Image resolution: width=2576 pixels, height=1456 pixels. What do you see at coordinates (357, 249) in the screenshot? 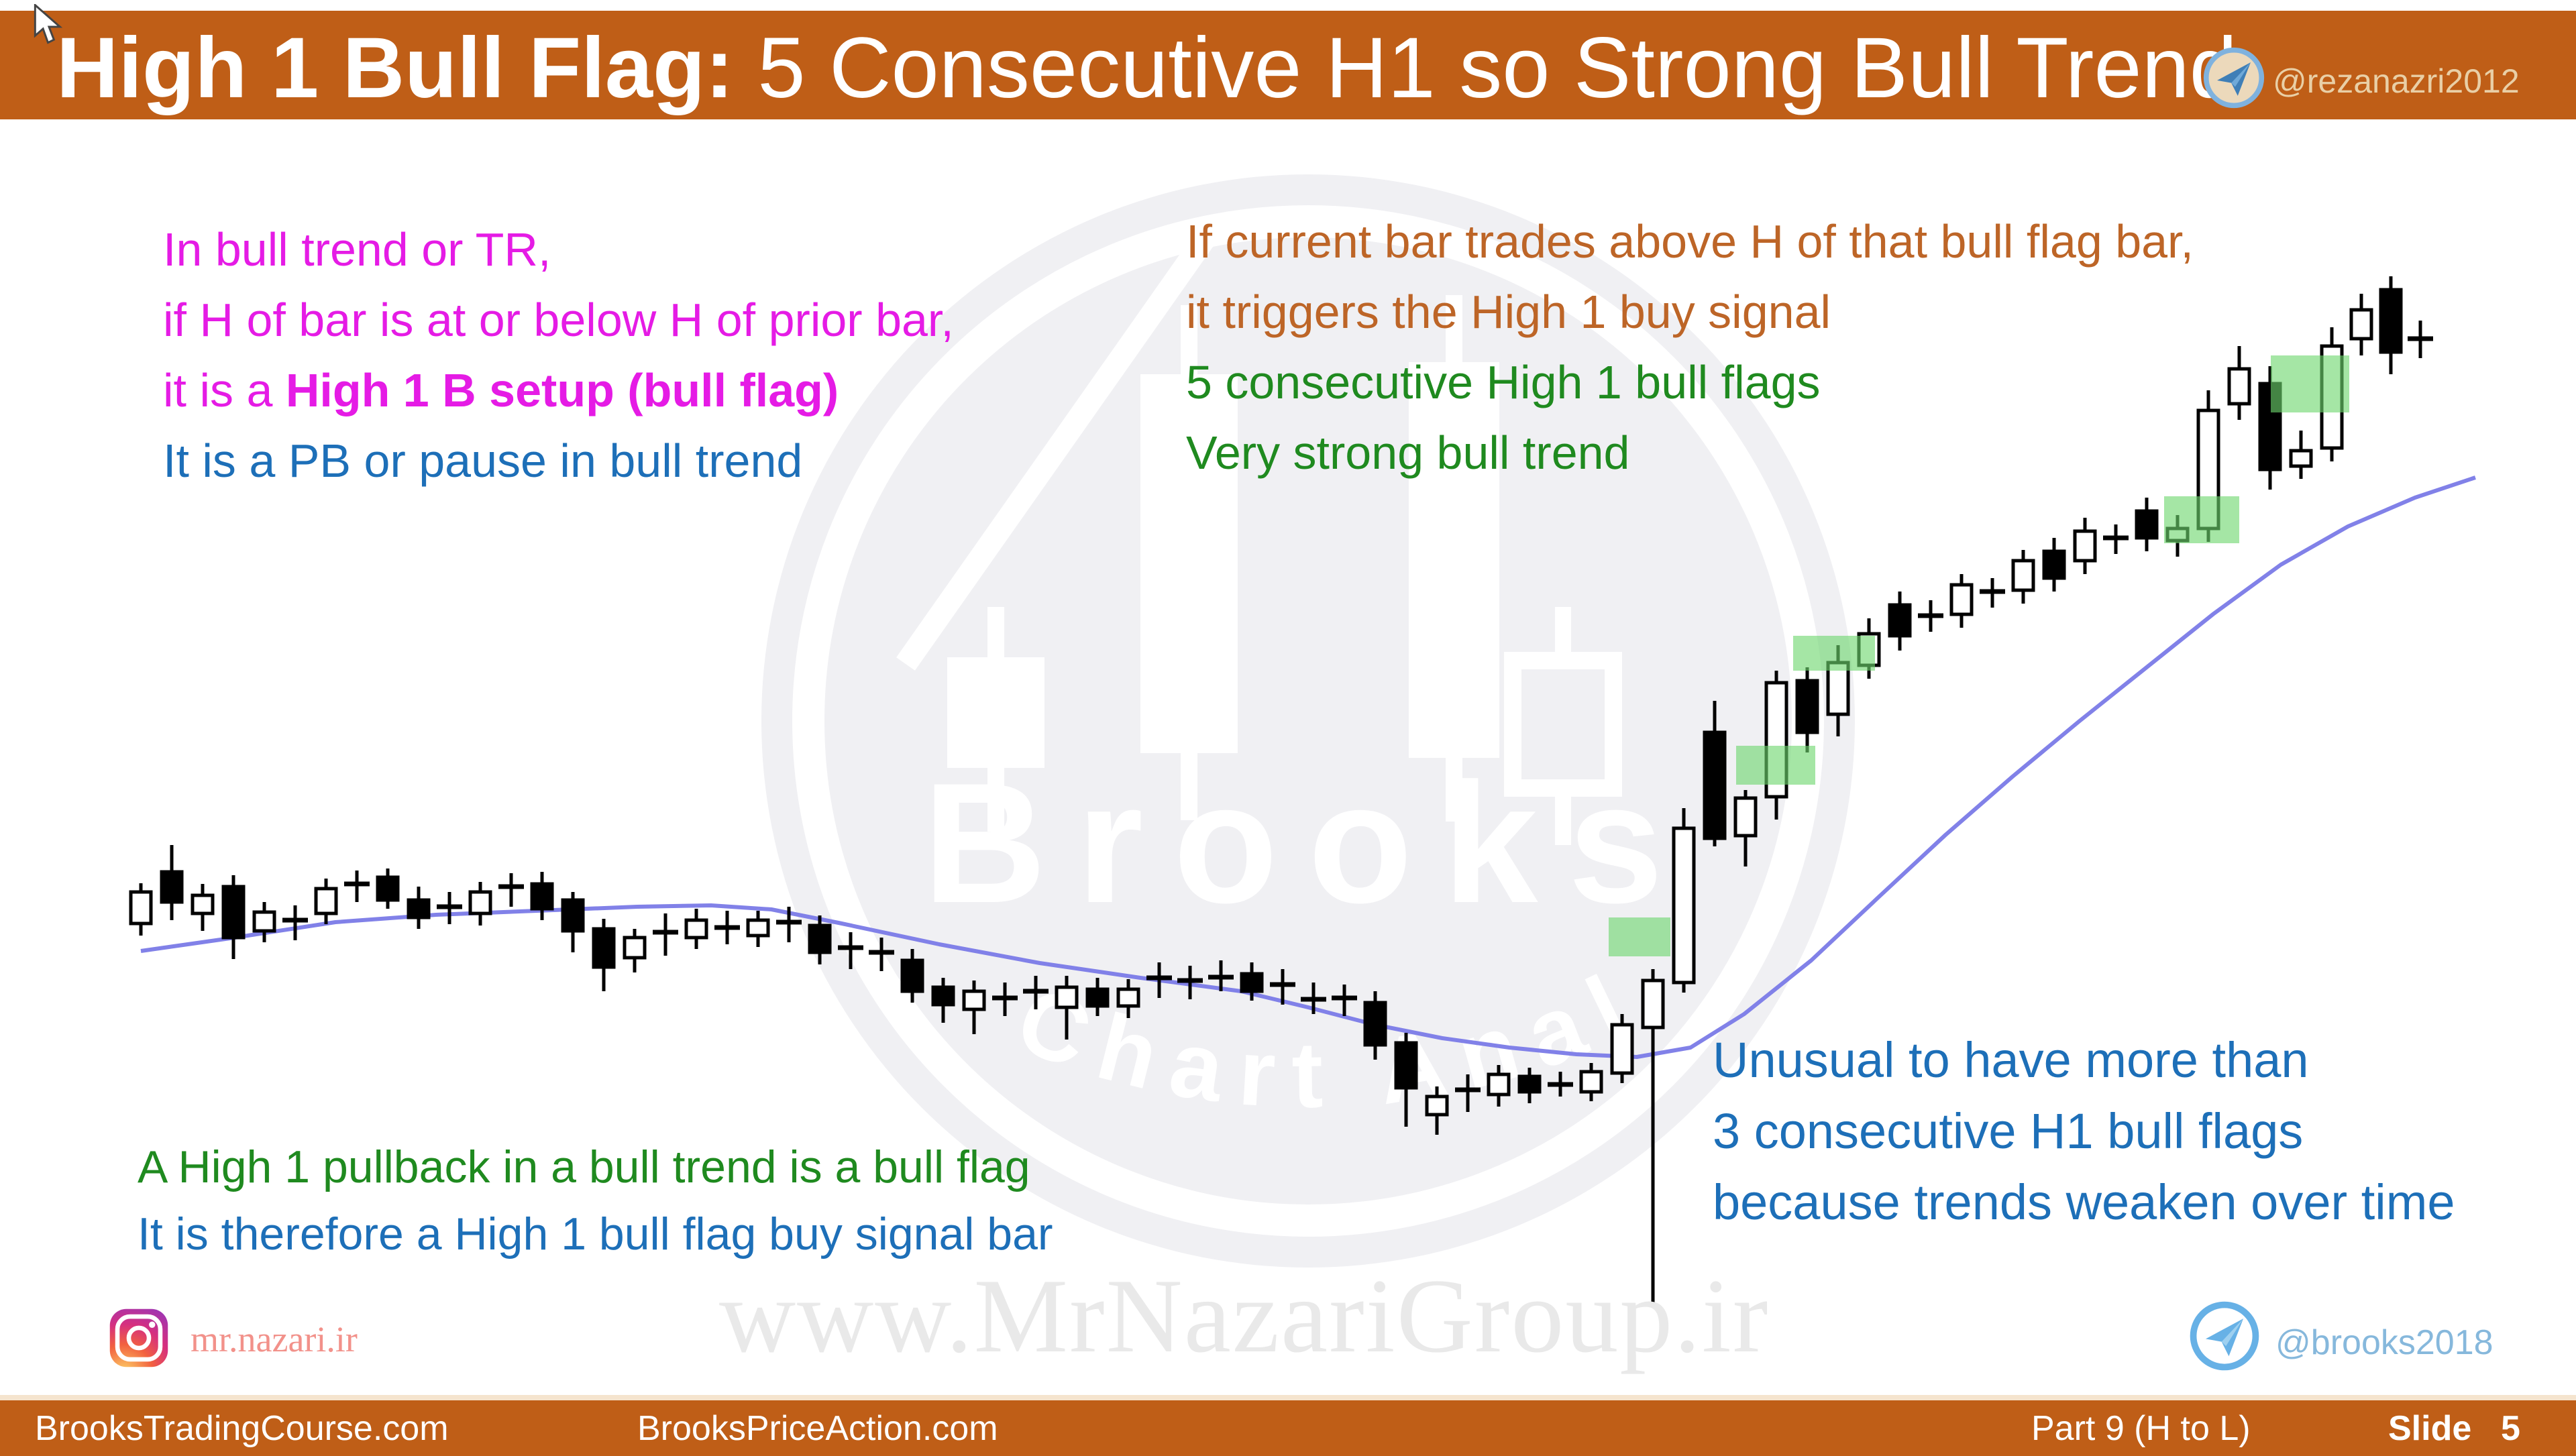
I see `annotation-line: In bull trend or TR,` at bounding box center [357, 249].